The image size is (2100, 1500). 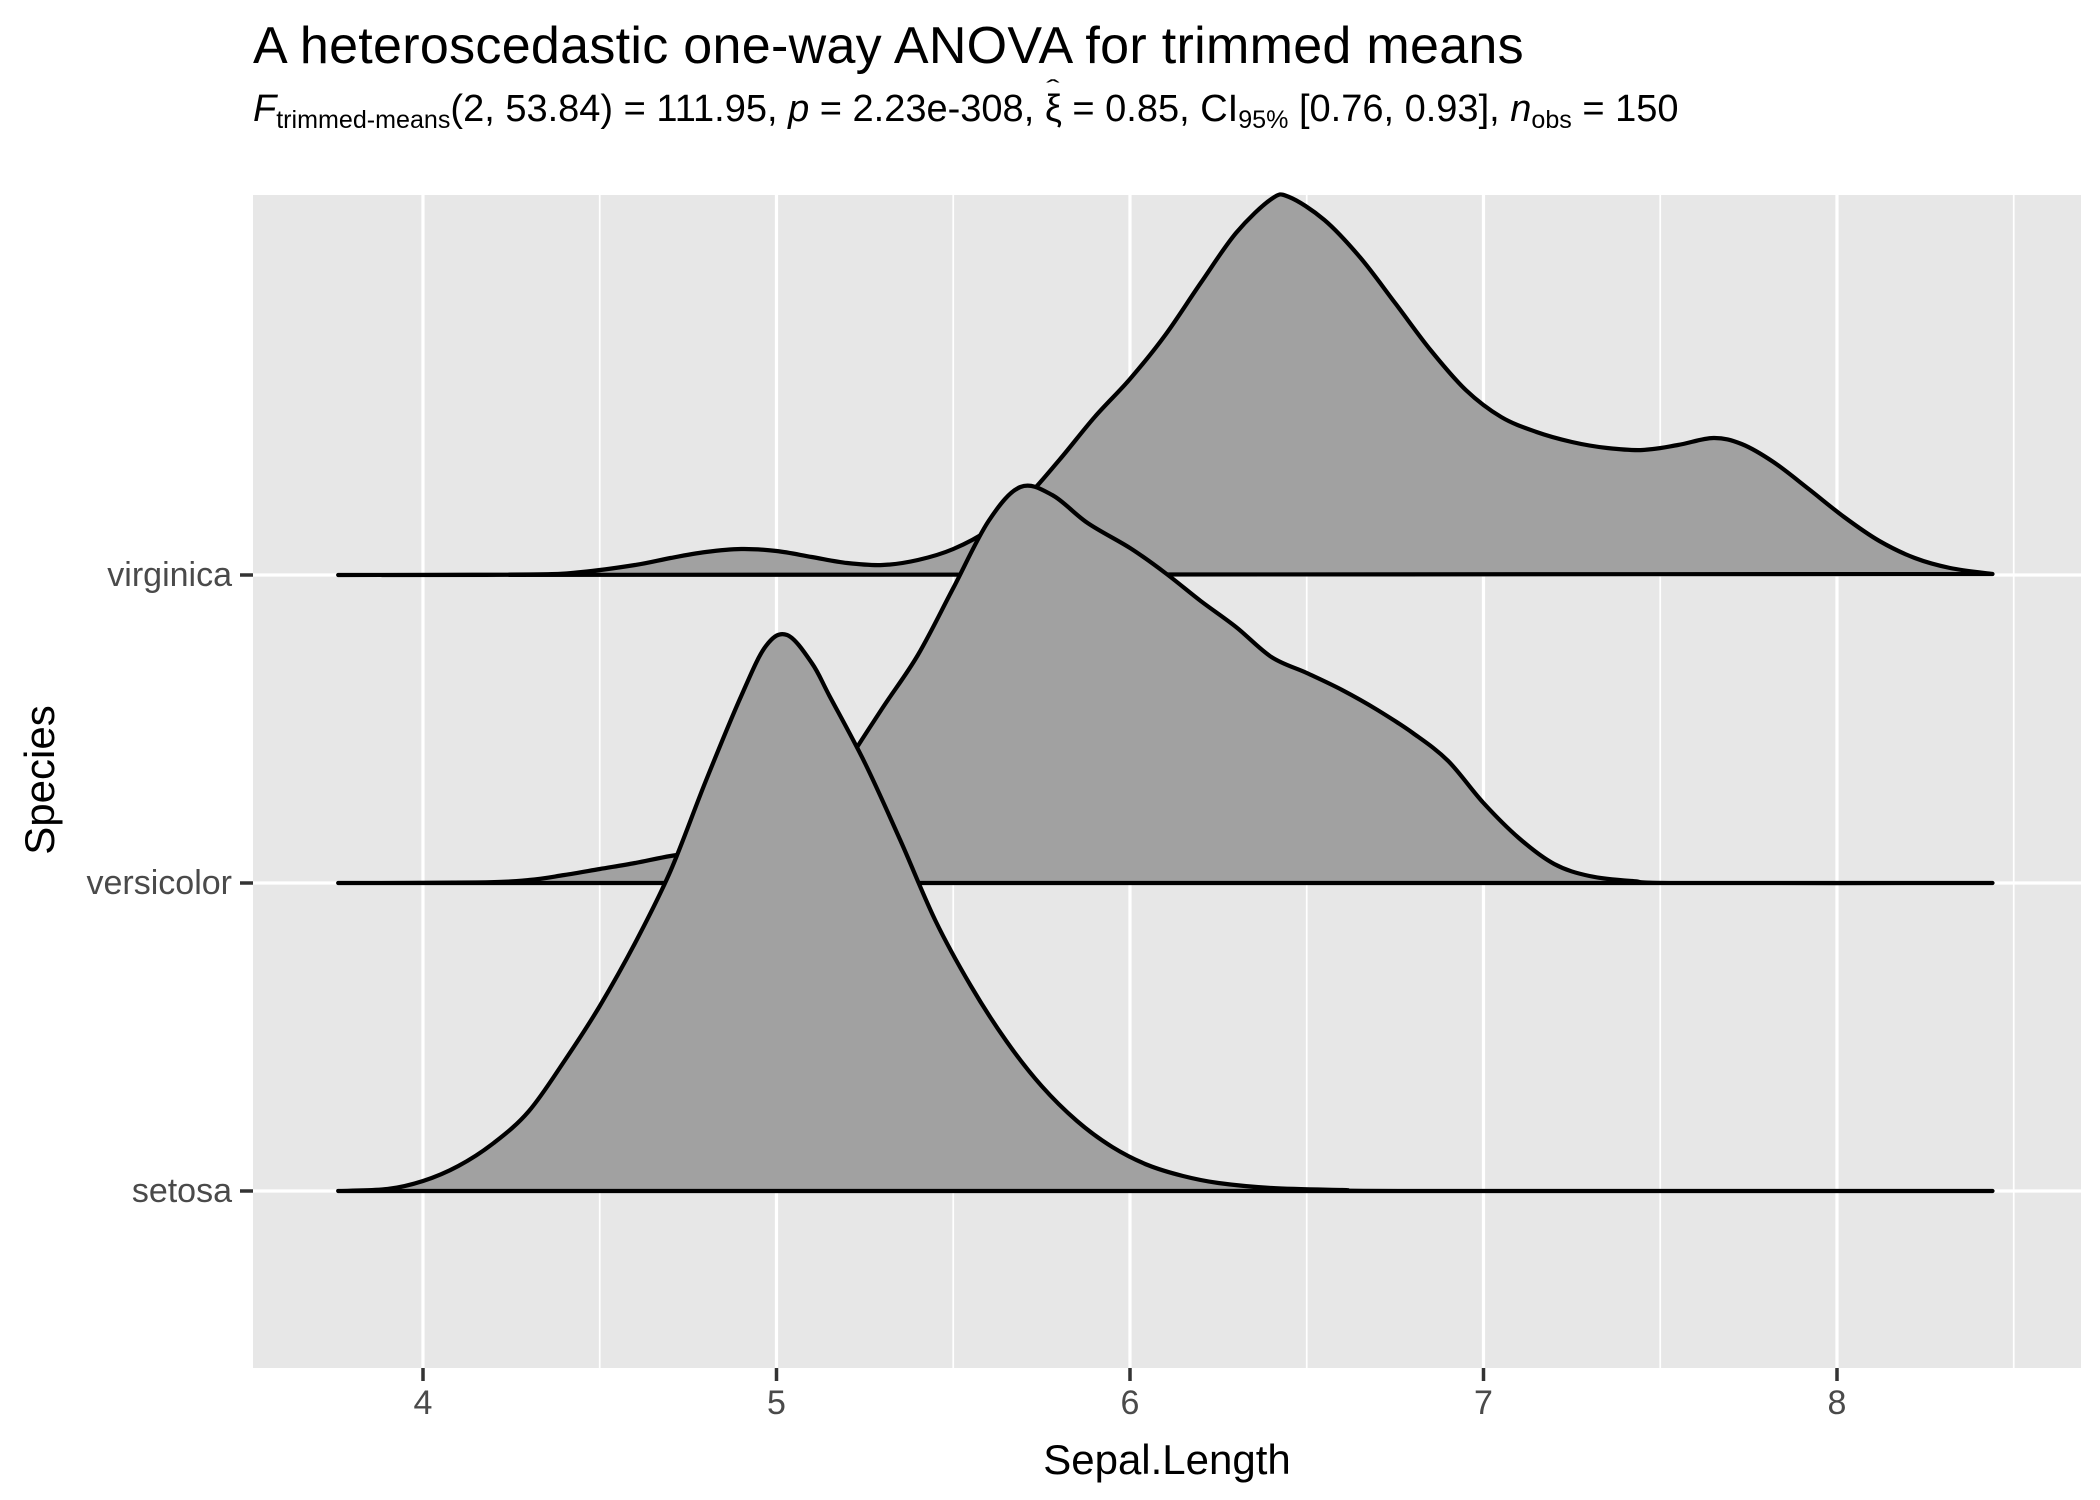 What do you see at coordinates (1130, 1403) in the screenshot?
I see `x-tick-label-6: 6` at bounding box center [1130, 1403].